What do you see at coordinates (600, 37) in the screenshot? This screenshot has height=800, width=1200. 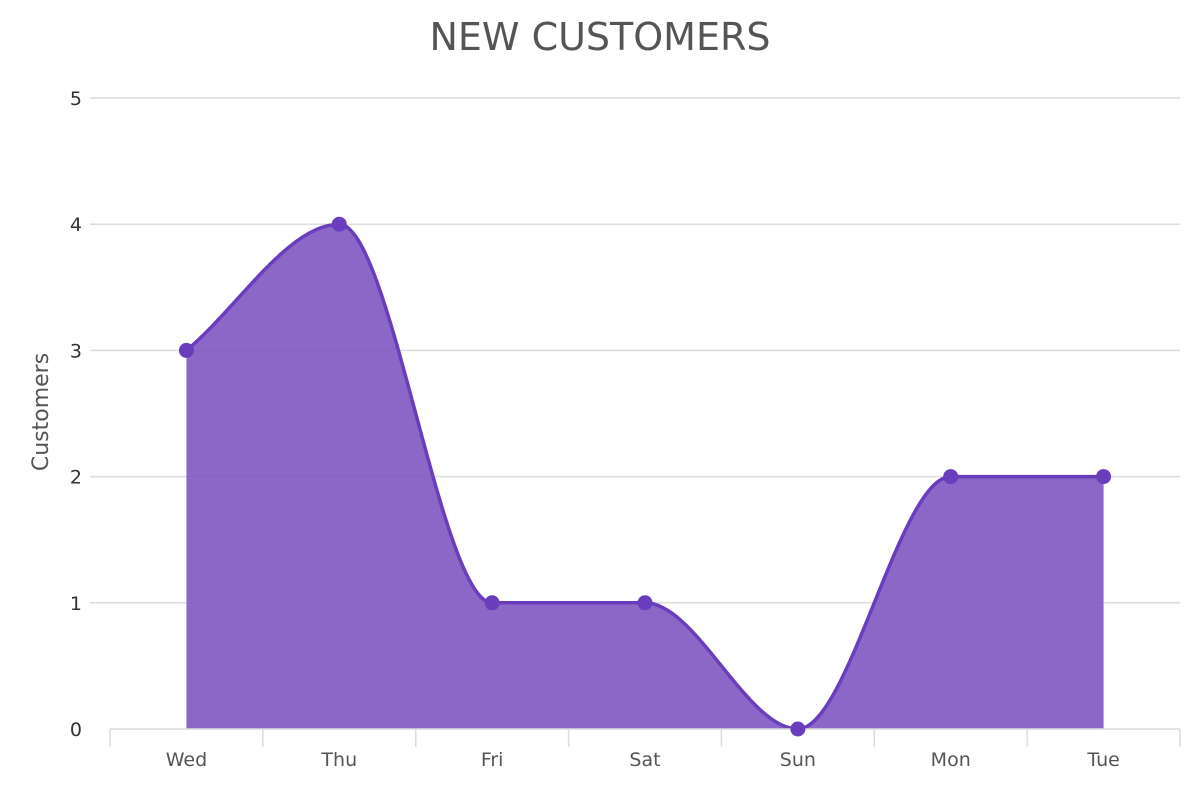 I see `chart-title: NEW CUSTOMERS` at bounding box center [600, 37].